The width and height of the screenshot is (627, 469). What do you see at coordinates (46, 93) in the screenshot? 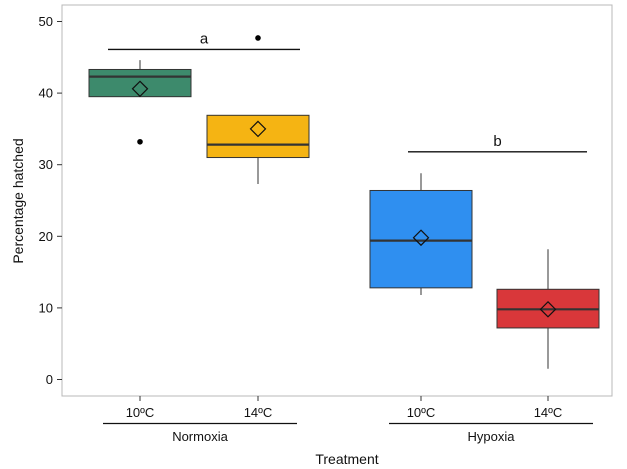
I see `y-tick-label: 40` at bounding box center [46, 93].